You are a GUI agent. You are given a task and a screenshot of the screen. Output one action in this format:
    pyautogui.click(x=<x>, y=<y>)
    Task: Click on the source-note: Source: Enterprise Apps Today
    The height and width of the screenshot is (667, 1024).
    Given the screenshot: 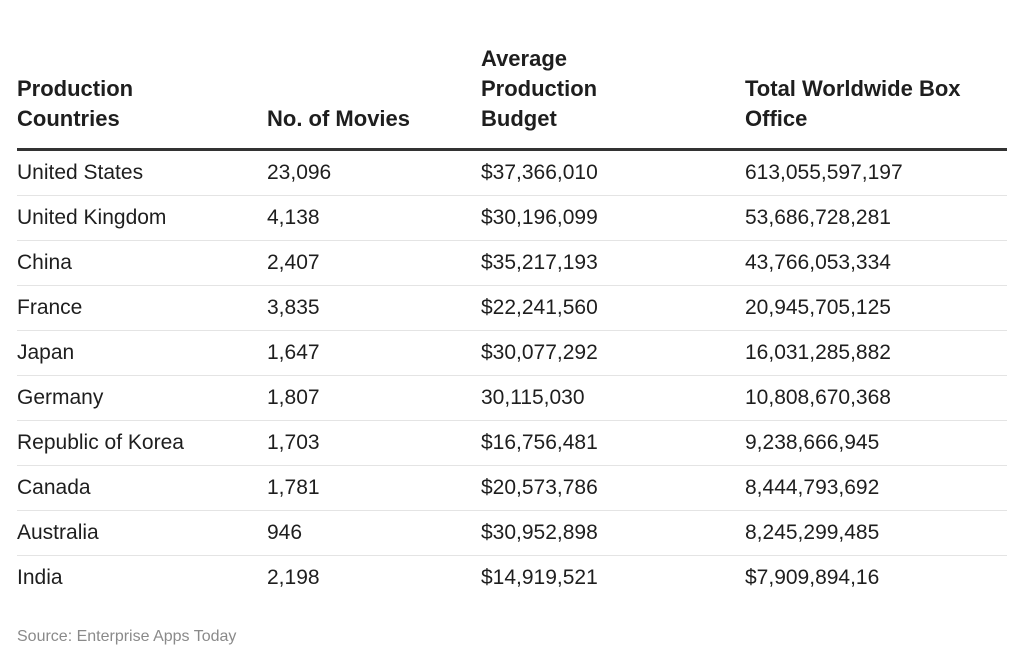 What is the action you would take?
    pyautogui.click(x=127, y=636)
    